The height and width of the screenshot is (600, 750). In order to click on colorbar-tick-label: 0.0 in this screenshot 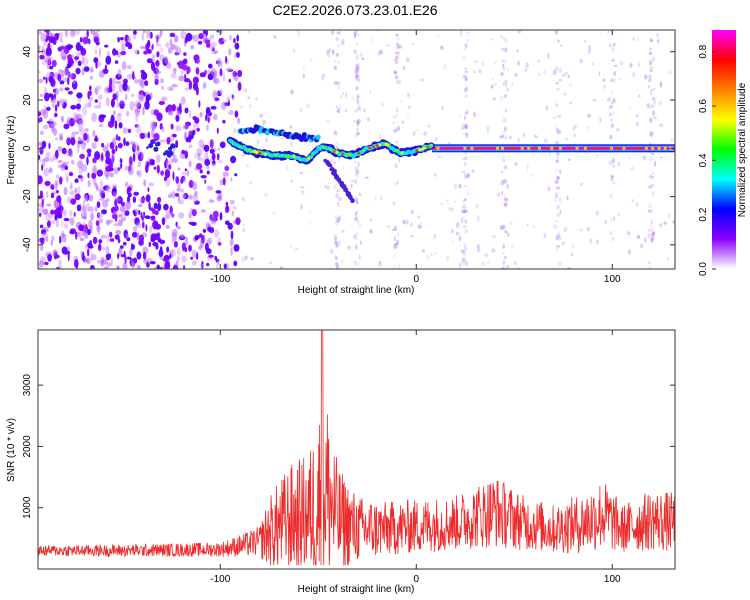, I will do `click(703, 269)`.